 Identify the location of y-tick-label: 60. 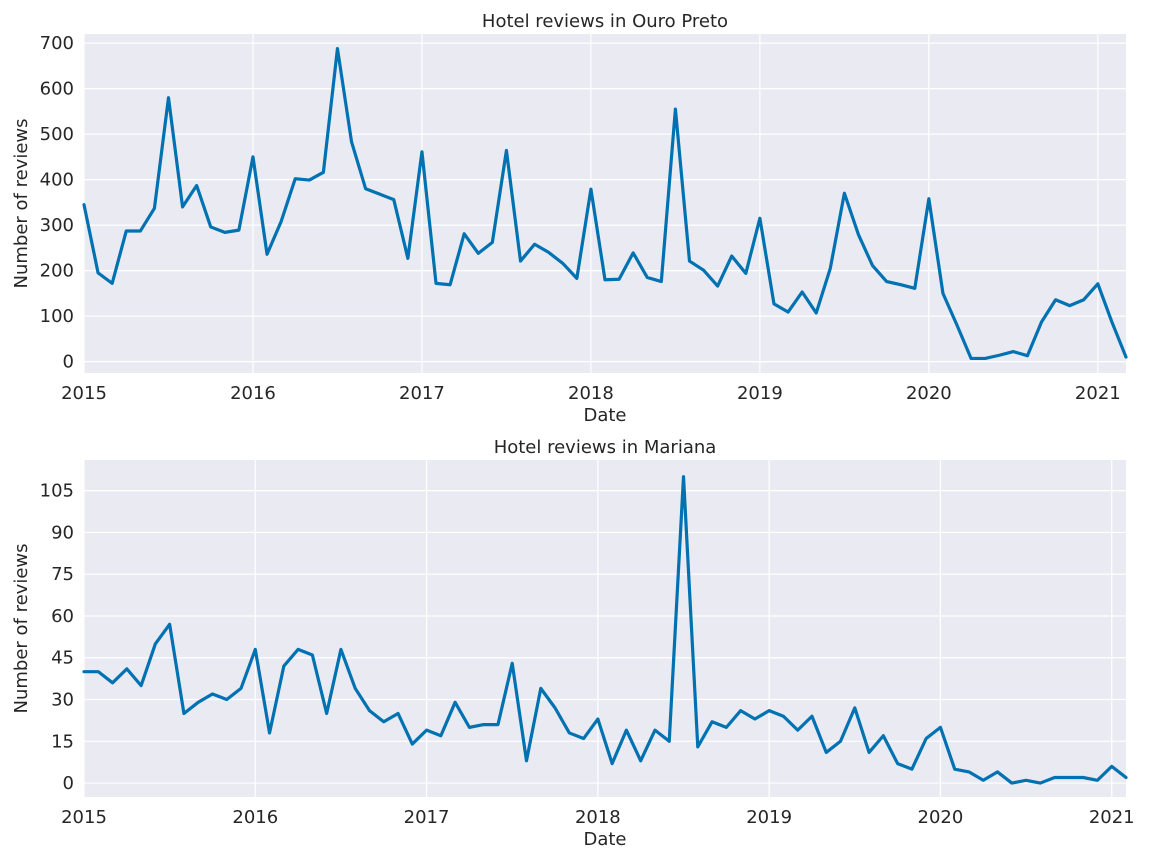
(62, 616).